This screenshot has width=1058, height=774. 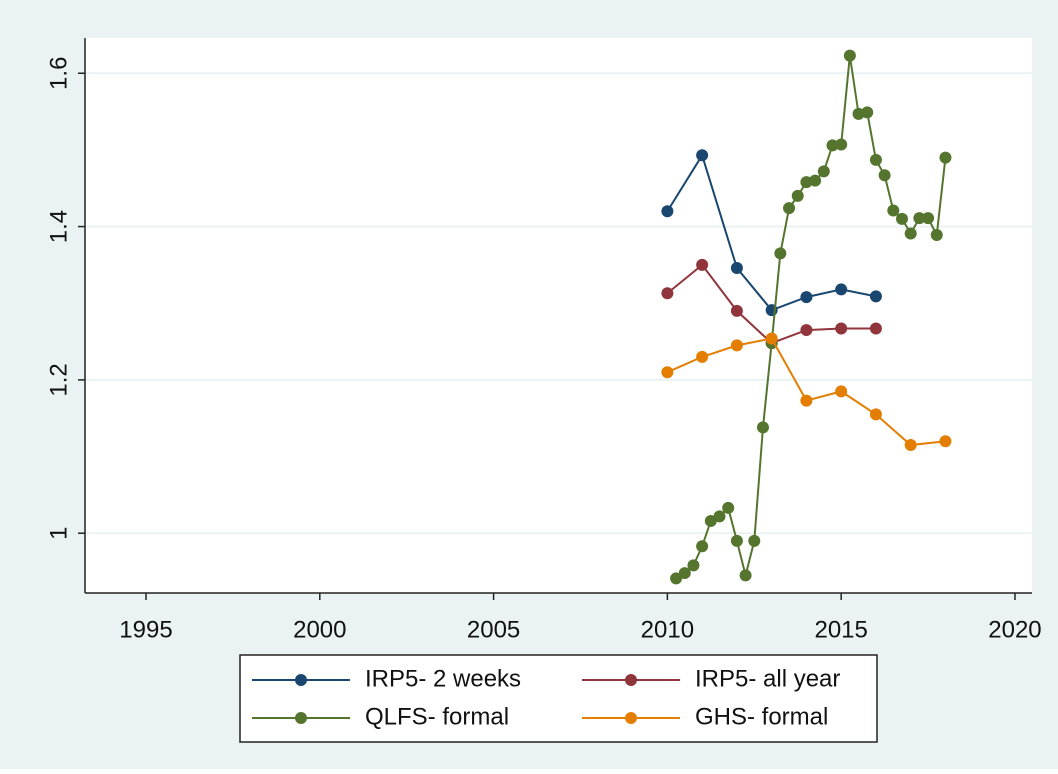 I want to click on legend-label: IRP5- all year, so click(x=767, y=678).